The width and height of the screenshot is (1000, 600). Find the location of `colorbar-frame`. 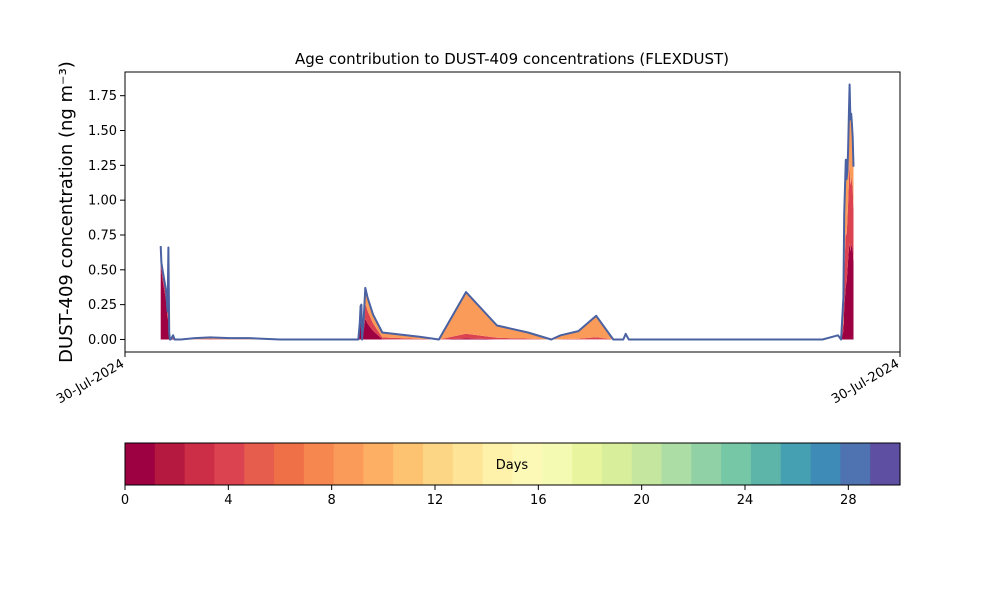

colorbar-frame is located at coordinates (512, 464).